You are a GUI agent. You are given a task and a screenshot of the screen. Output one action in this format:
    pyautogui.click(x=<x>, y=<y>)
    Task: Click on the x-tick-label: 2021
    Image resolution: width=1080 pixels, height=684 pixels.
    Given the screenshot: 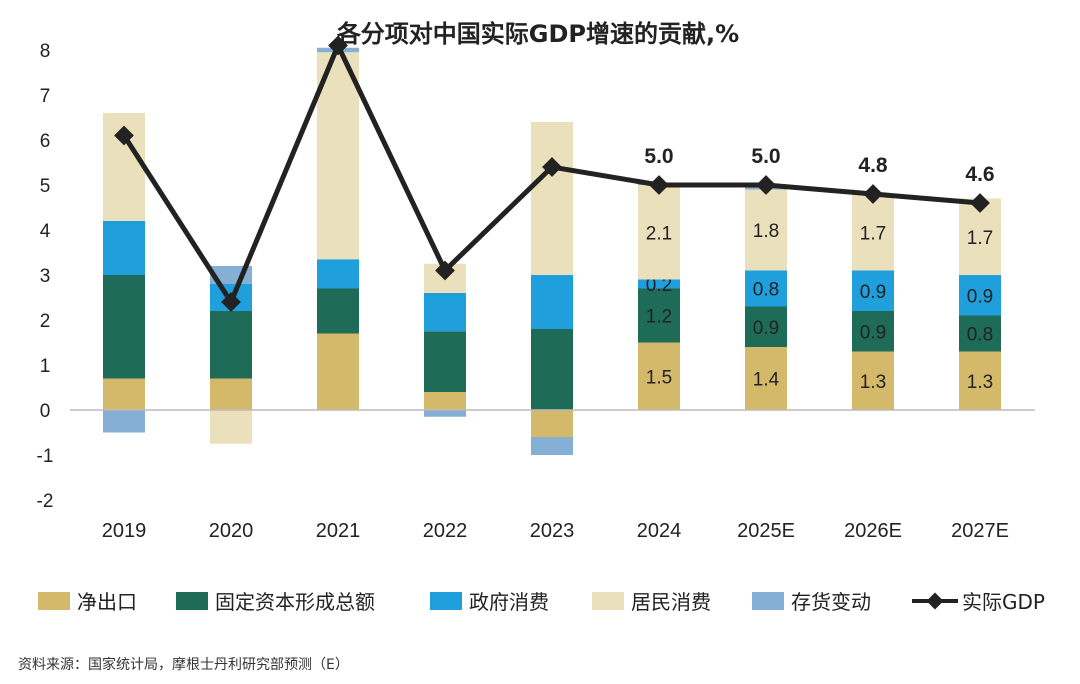 What is the action you would take?
    pyautogui.click(x=338, y=531)
    